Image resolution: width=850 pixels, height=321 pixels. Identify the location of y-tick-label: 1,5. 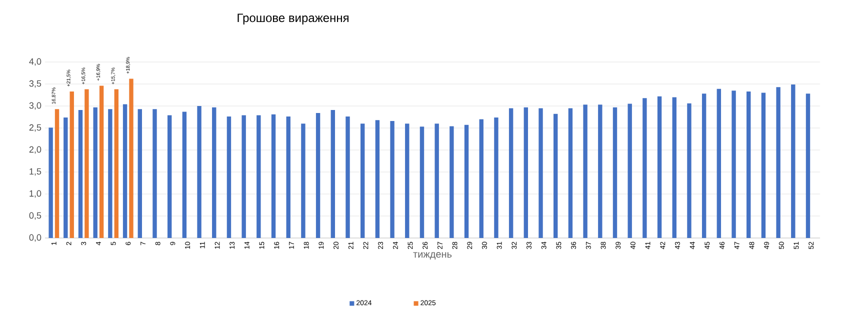
(36, 172).